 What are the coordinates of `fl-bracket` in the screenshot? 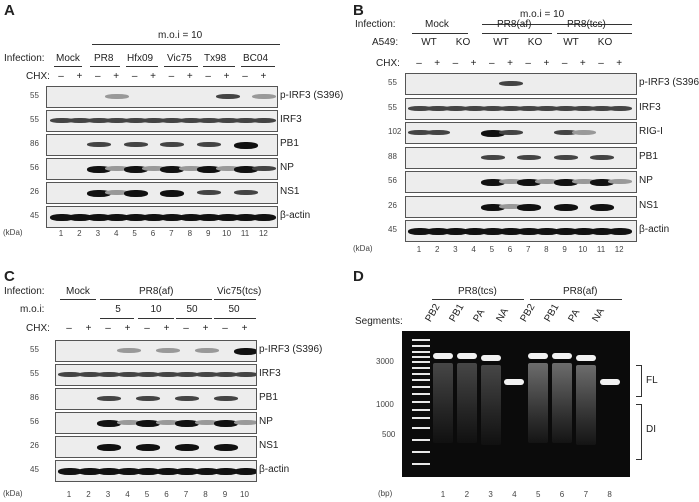 It's located at (639, 381).